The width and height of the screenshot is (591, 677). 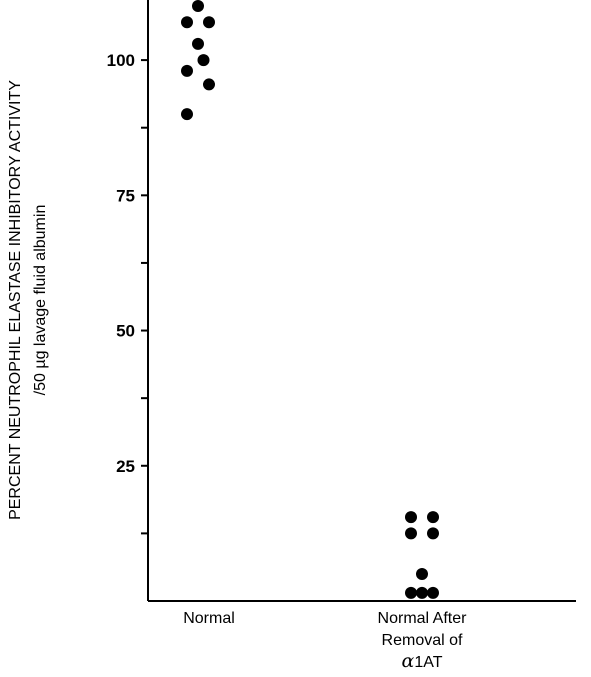 I want to click on y-tick-label: 25, so click(x=125, y=466).